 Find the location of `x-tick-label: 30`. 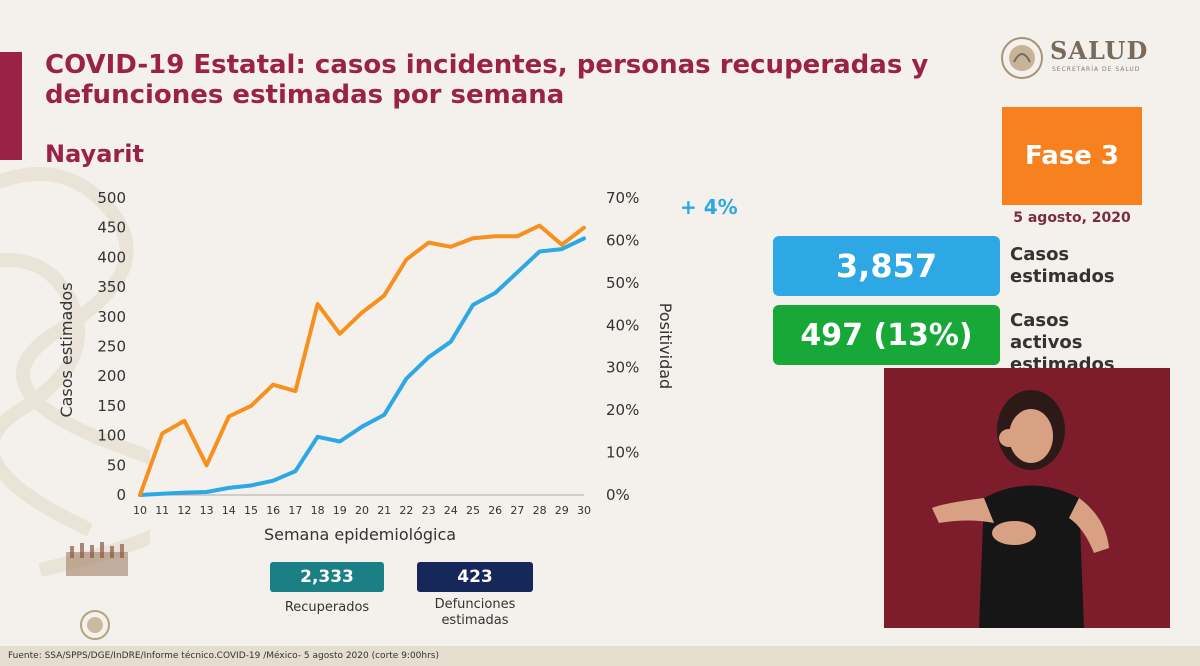

x-tick-label: 30 is located at coordinates (584, 510).